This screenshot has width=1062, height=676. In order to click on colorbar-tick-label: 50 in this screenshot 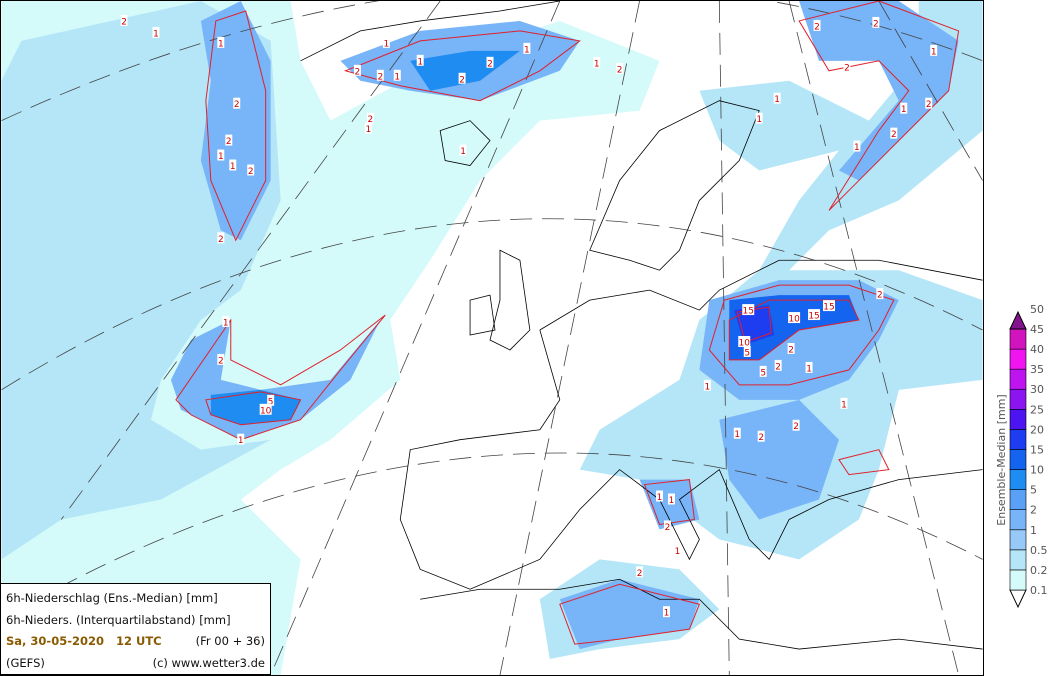, I will do `click(1037, 309)`.